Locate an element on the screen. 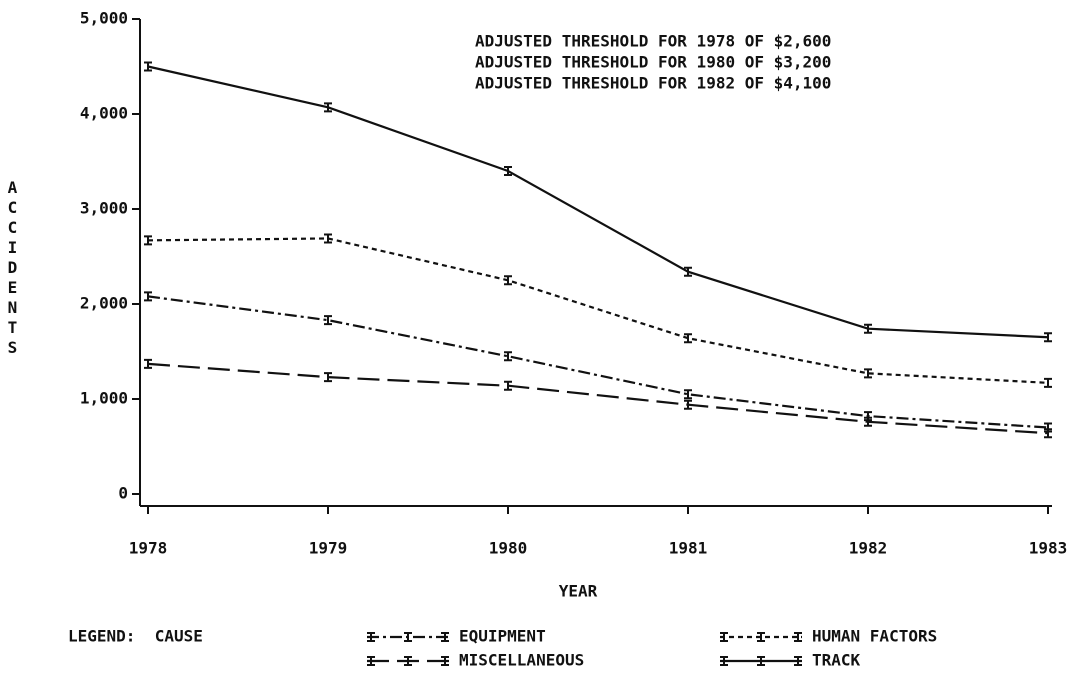 The width and height of the screenshot is (1071, 676). y-tick-label: 5,000 is located at coordinates (104, 18).